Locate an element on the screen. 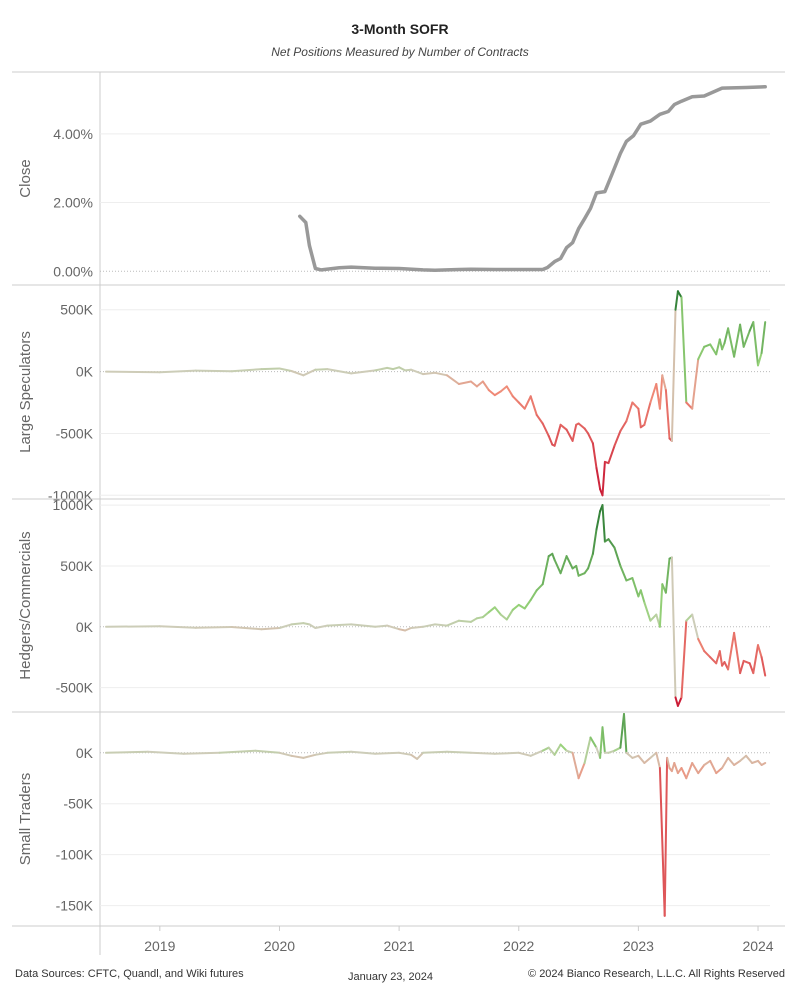  series-line is located at coordinates (532, 178).